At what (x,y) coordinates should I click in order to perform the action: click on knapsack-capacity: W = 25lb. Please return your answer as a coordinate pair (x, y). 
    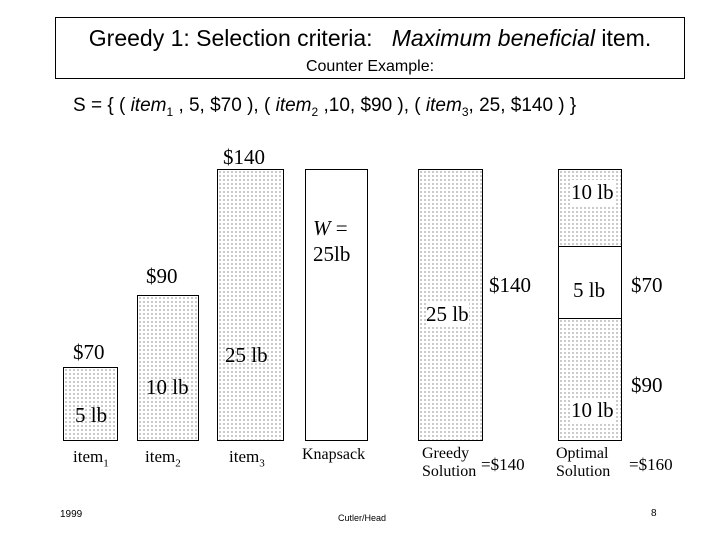
    Looking at the image, I should click on (332, 241).